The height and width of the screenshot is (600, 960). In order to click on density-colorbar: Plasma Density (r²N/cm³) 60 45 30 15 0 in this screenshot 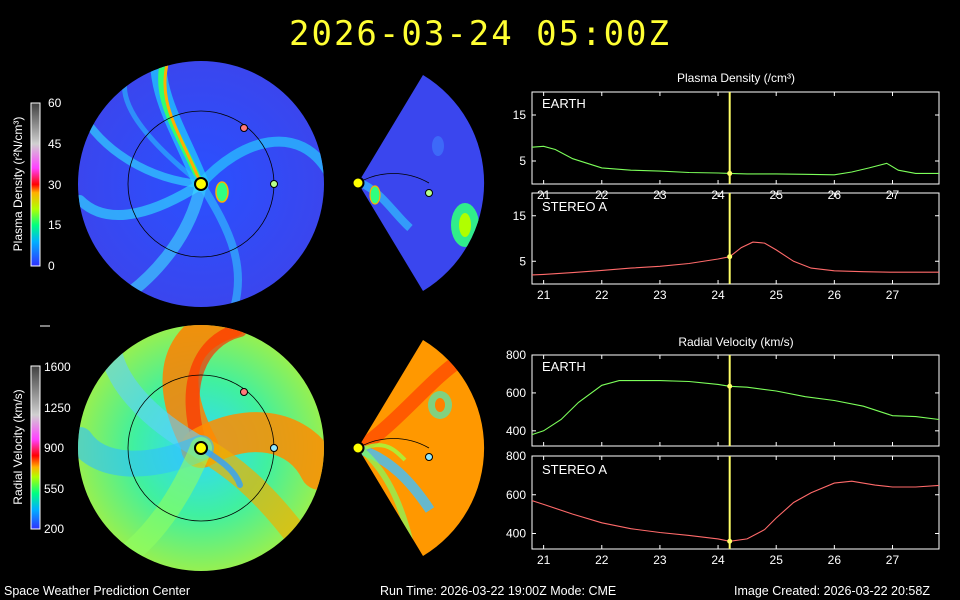, I will do `click(36, 184)`.